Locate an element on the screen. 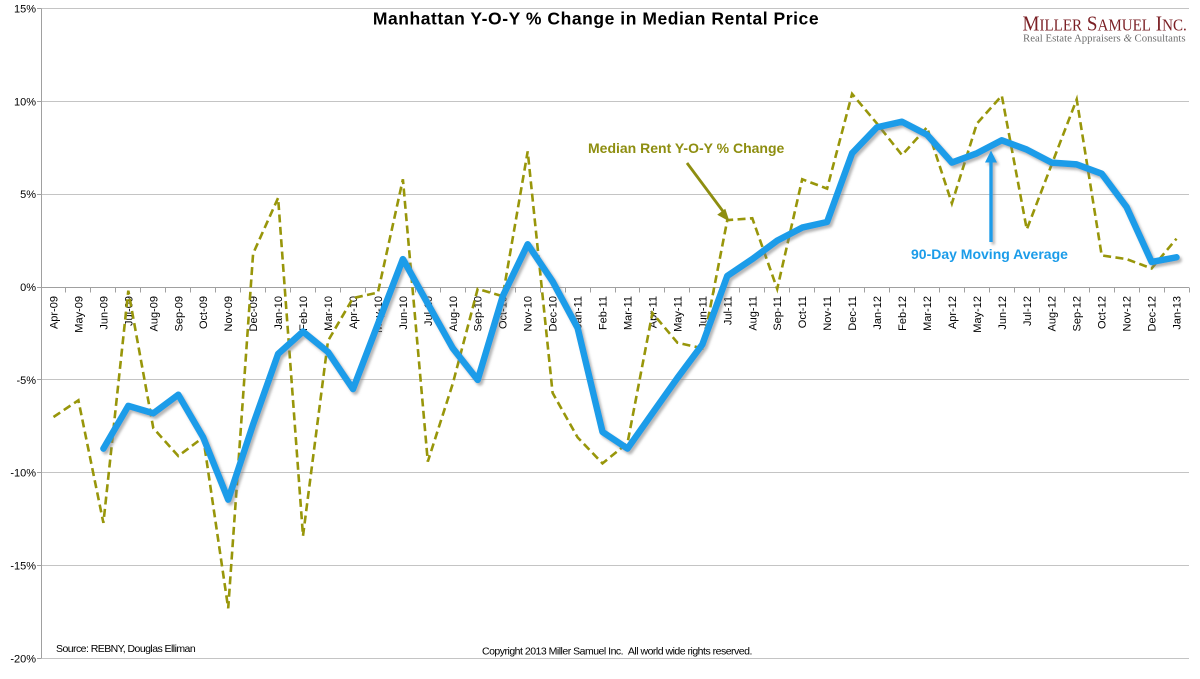 This screenshot has width=1200, height=679. svg-text: MILLER SAMUEL INC. is located at coordinates (1105, 24).